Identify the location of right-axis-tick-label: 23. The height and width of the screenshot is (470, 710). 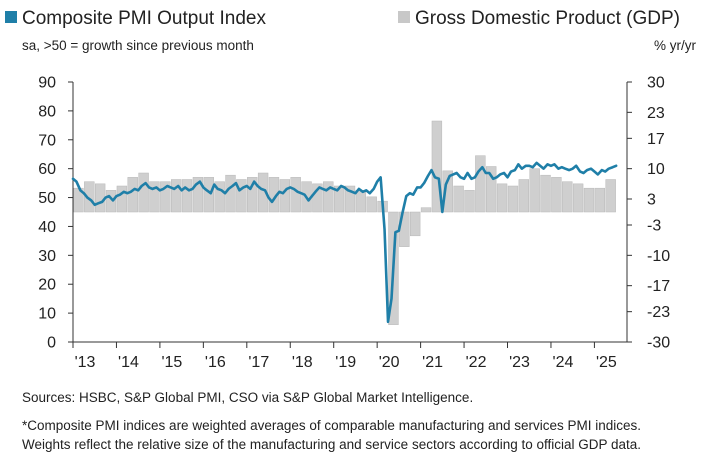
(656, 113).